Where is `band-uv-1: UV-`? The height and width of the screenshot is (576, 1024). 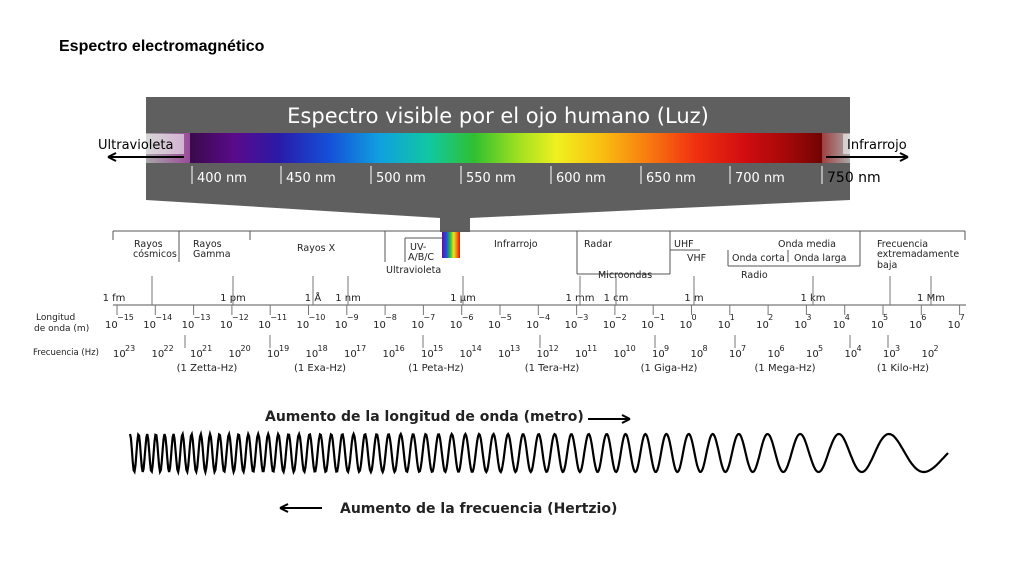 band-uv-1: UV- is located at coordinates (418, 247).